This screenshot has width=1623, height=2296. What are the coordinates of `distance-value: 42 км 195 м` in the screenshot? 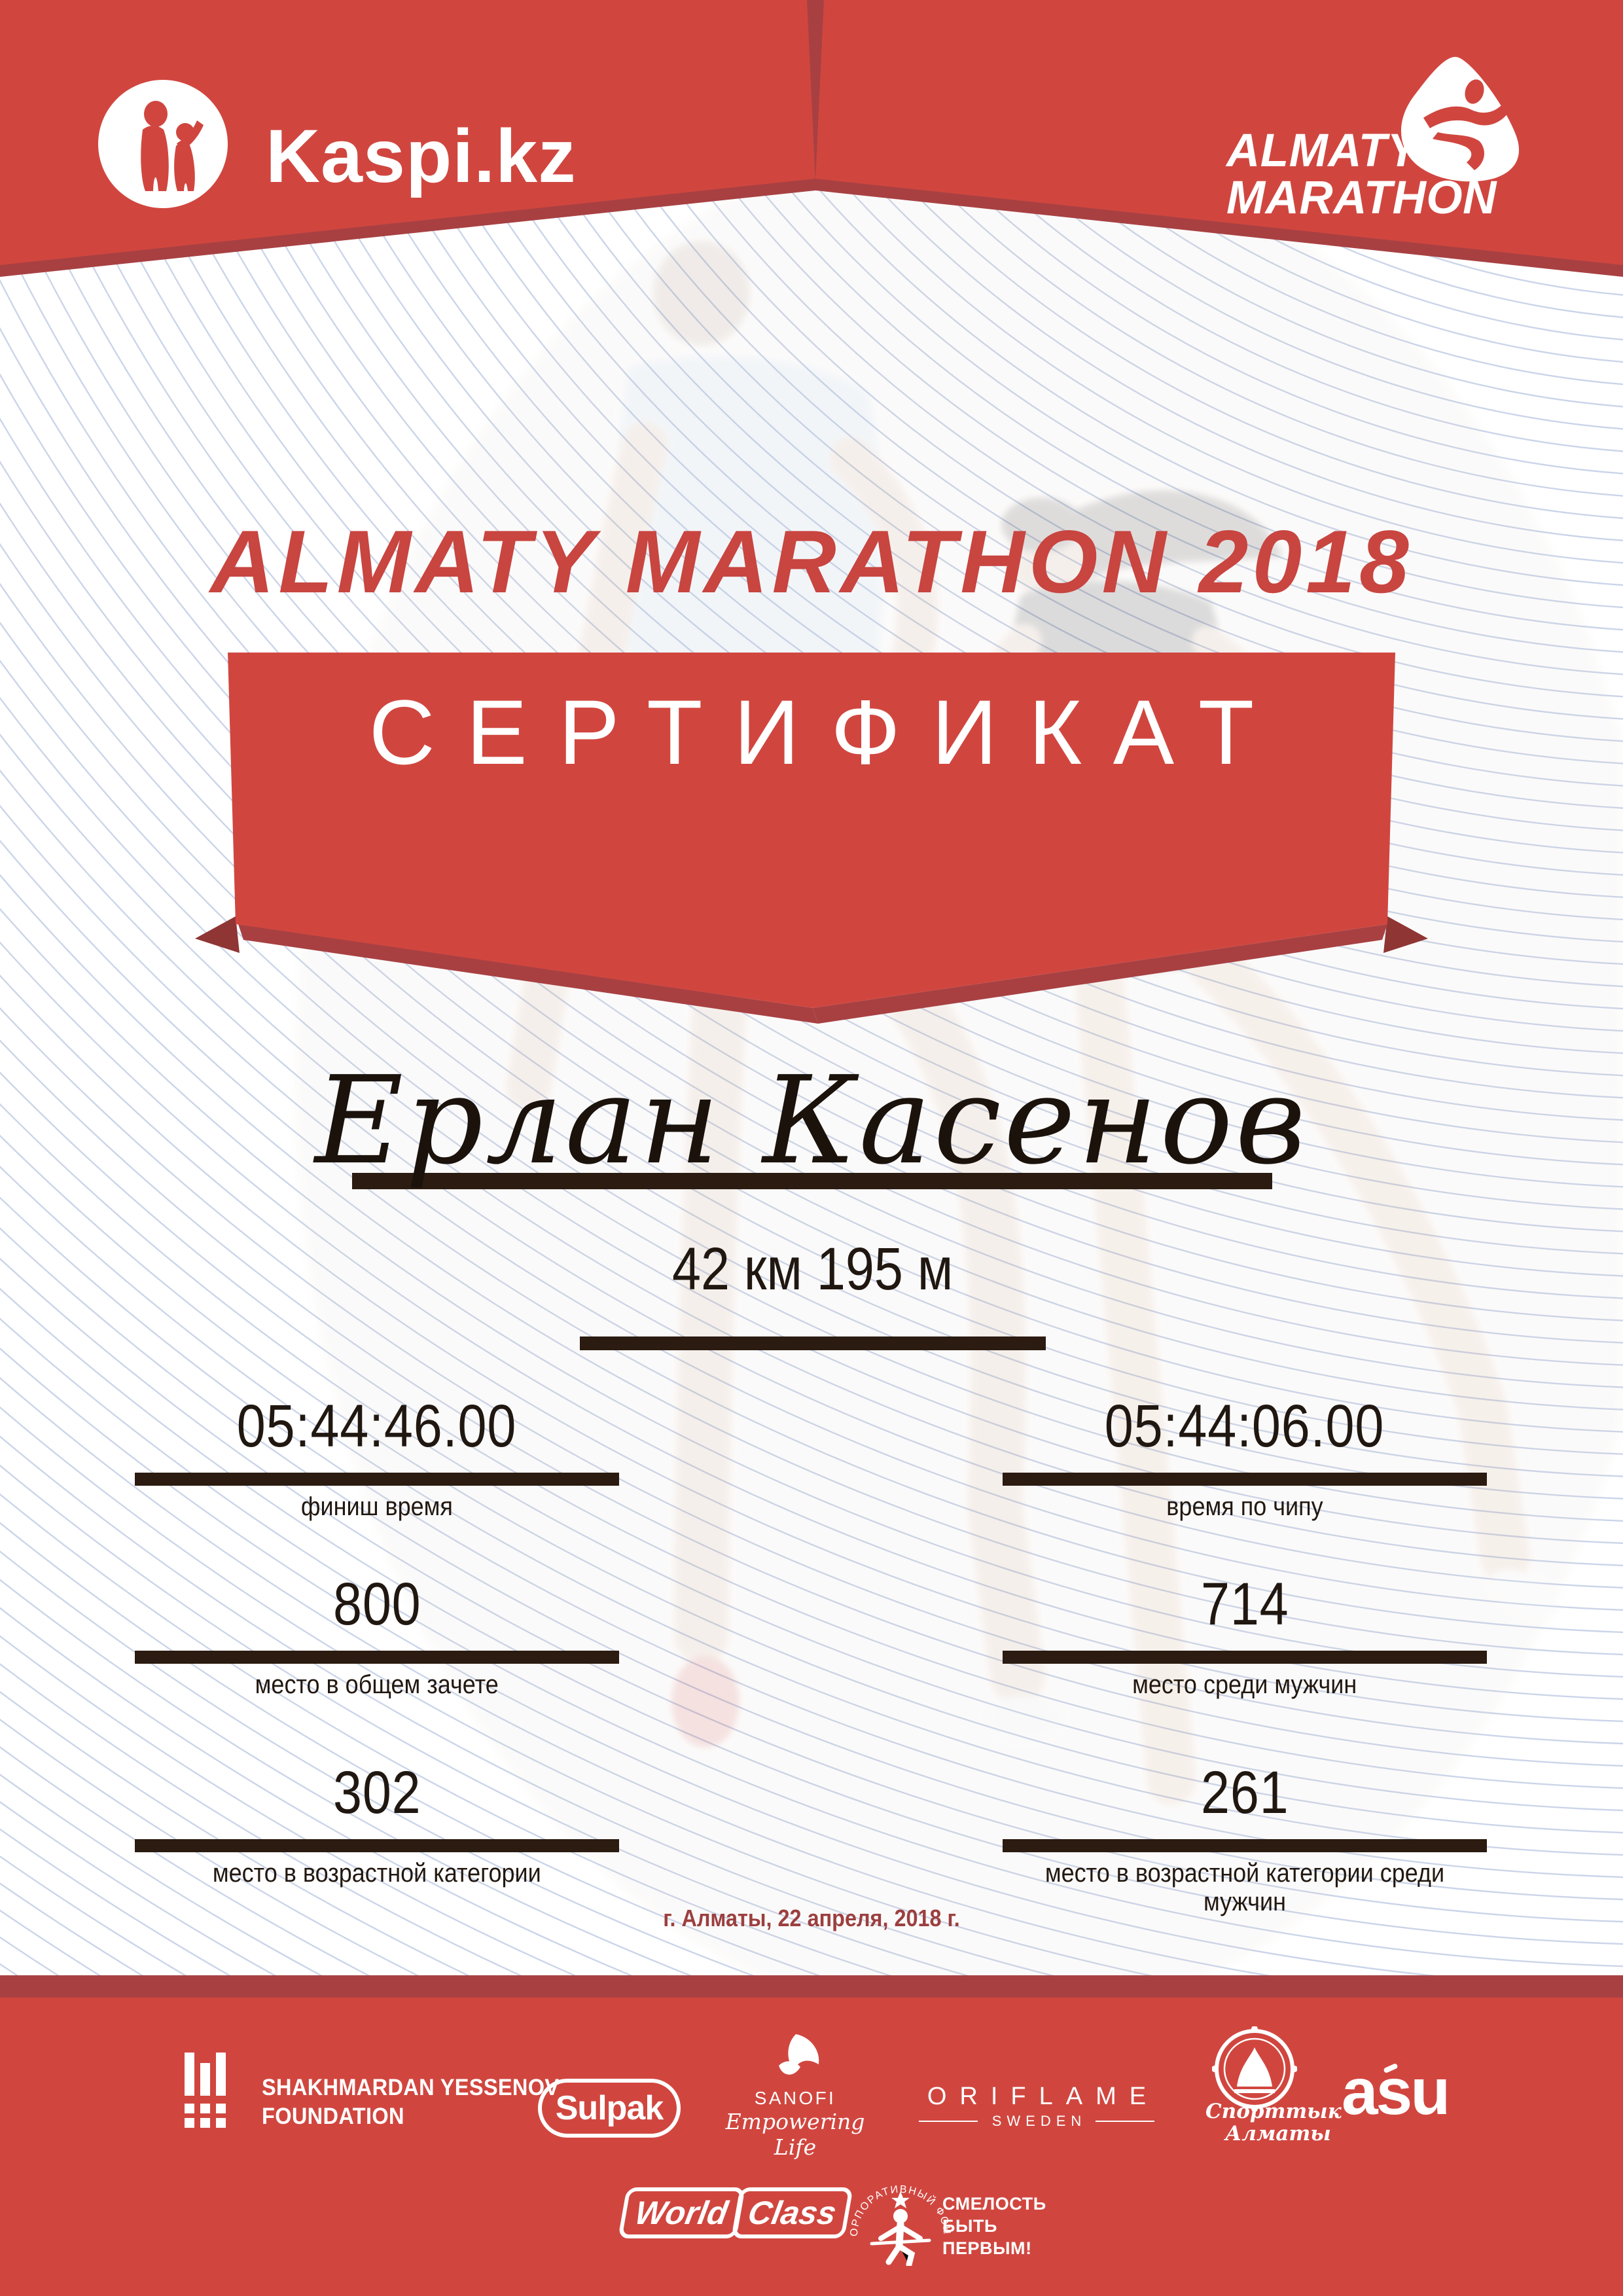 It's located at (813, 1269).